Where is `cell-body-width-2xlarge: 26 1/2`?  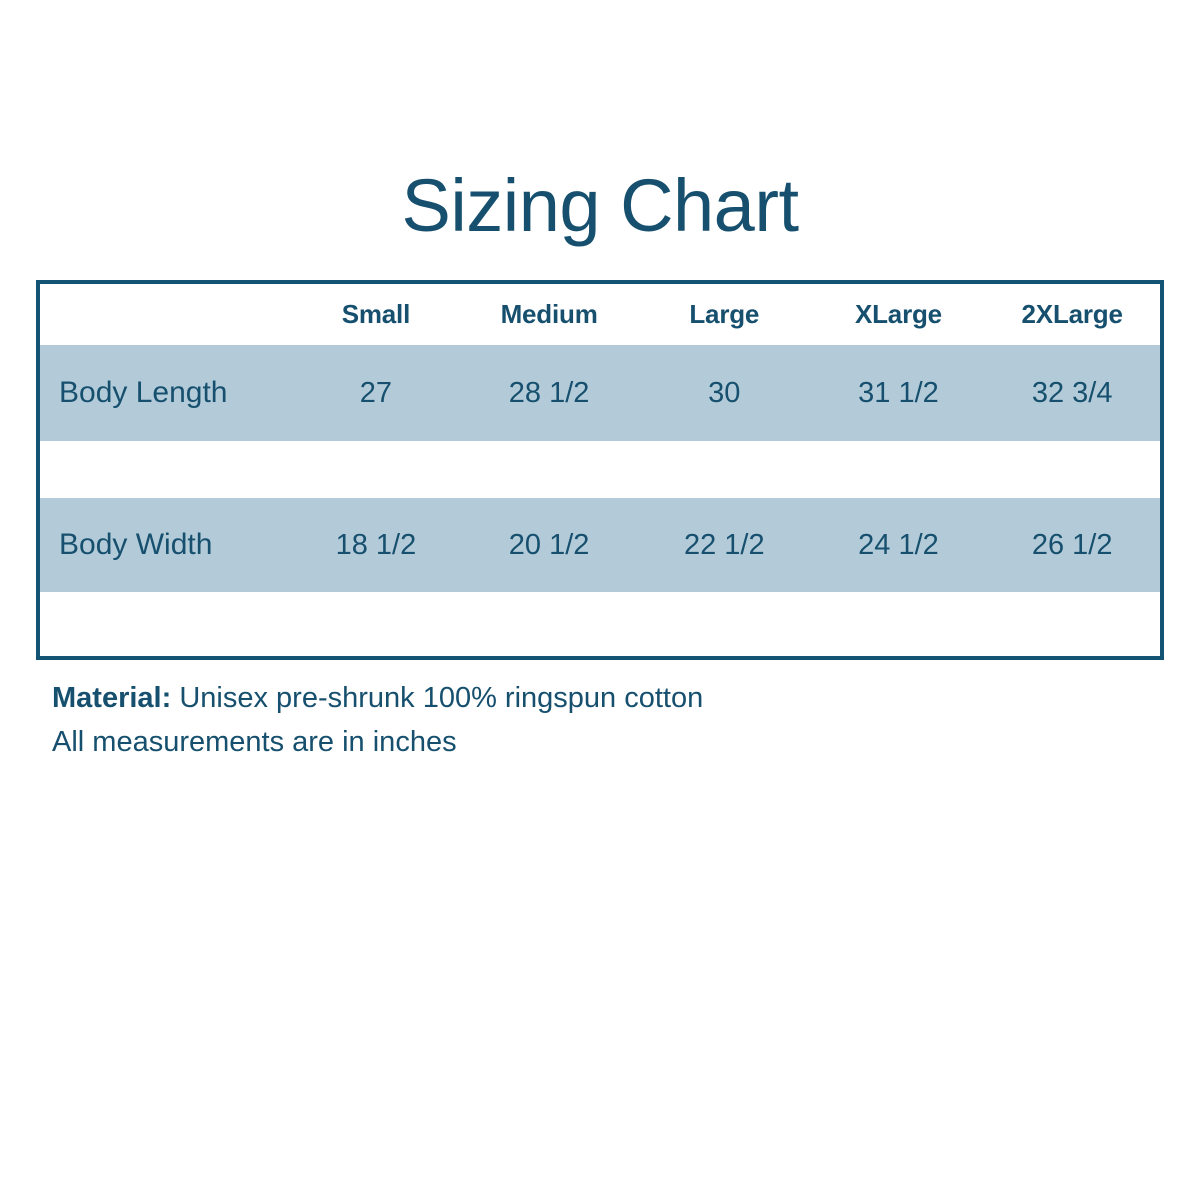 cell-body-width-2xlarge: 26 1/2 is located at coordinates (1072, 544).